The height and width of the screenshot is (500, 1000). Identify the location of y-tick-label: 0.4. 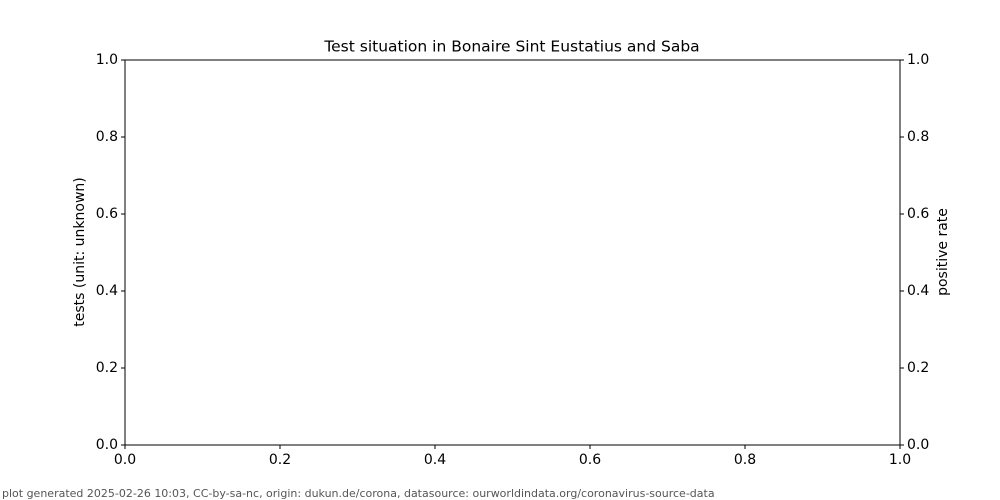
(107, 291).